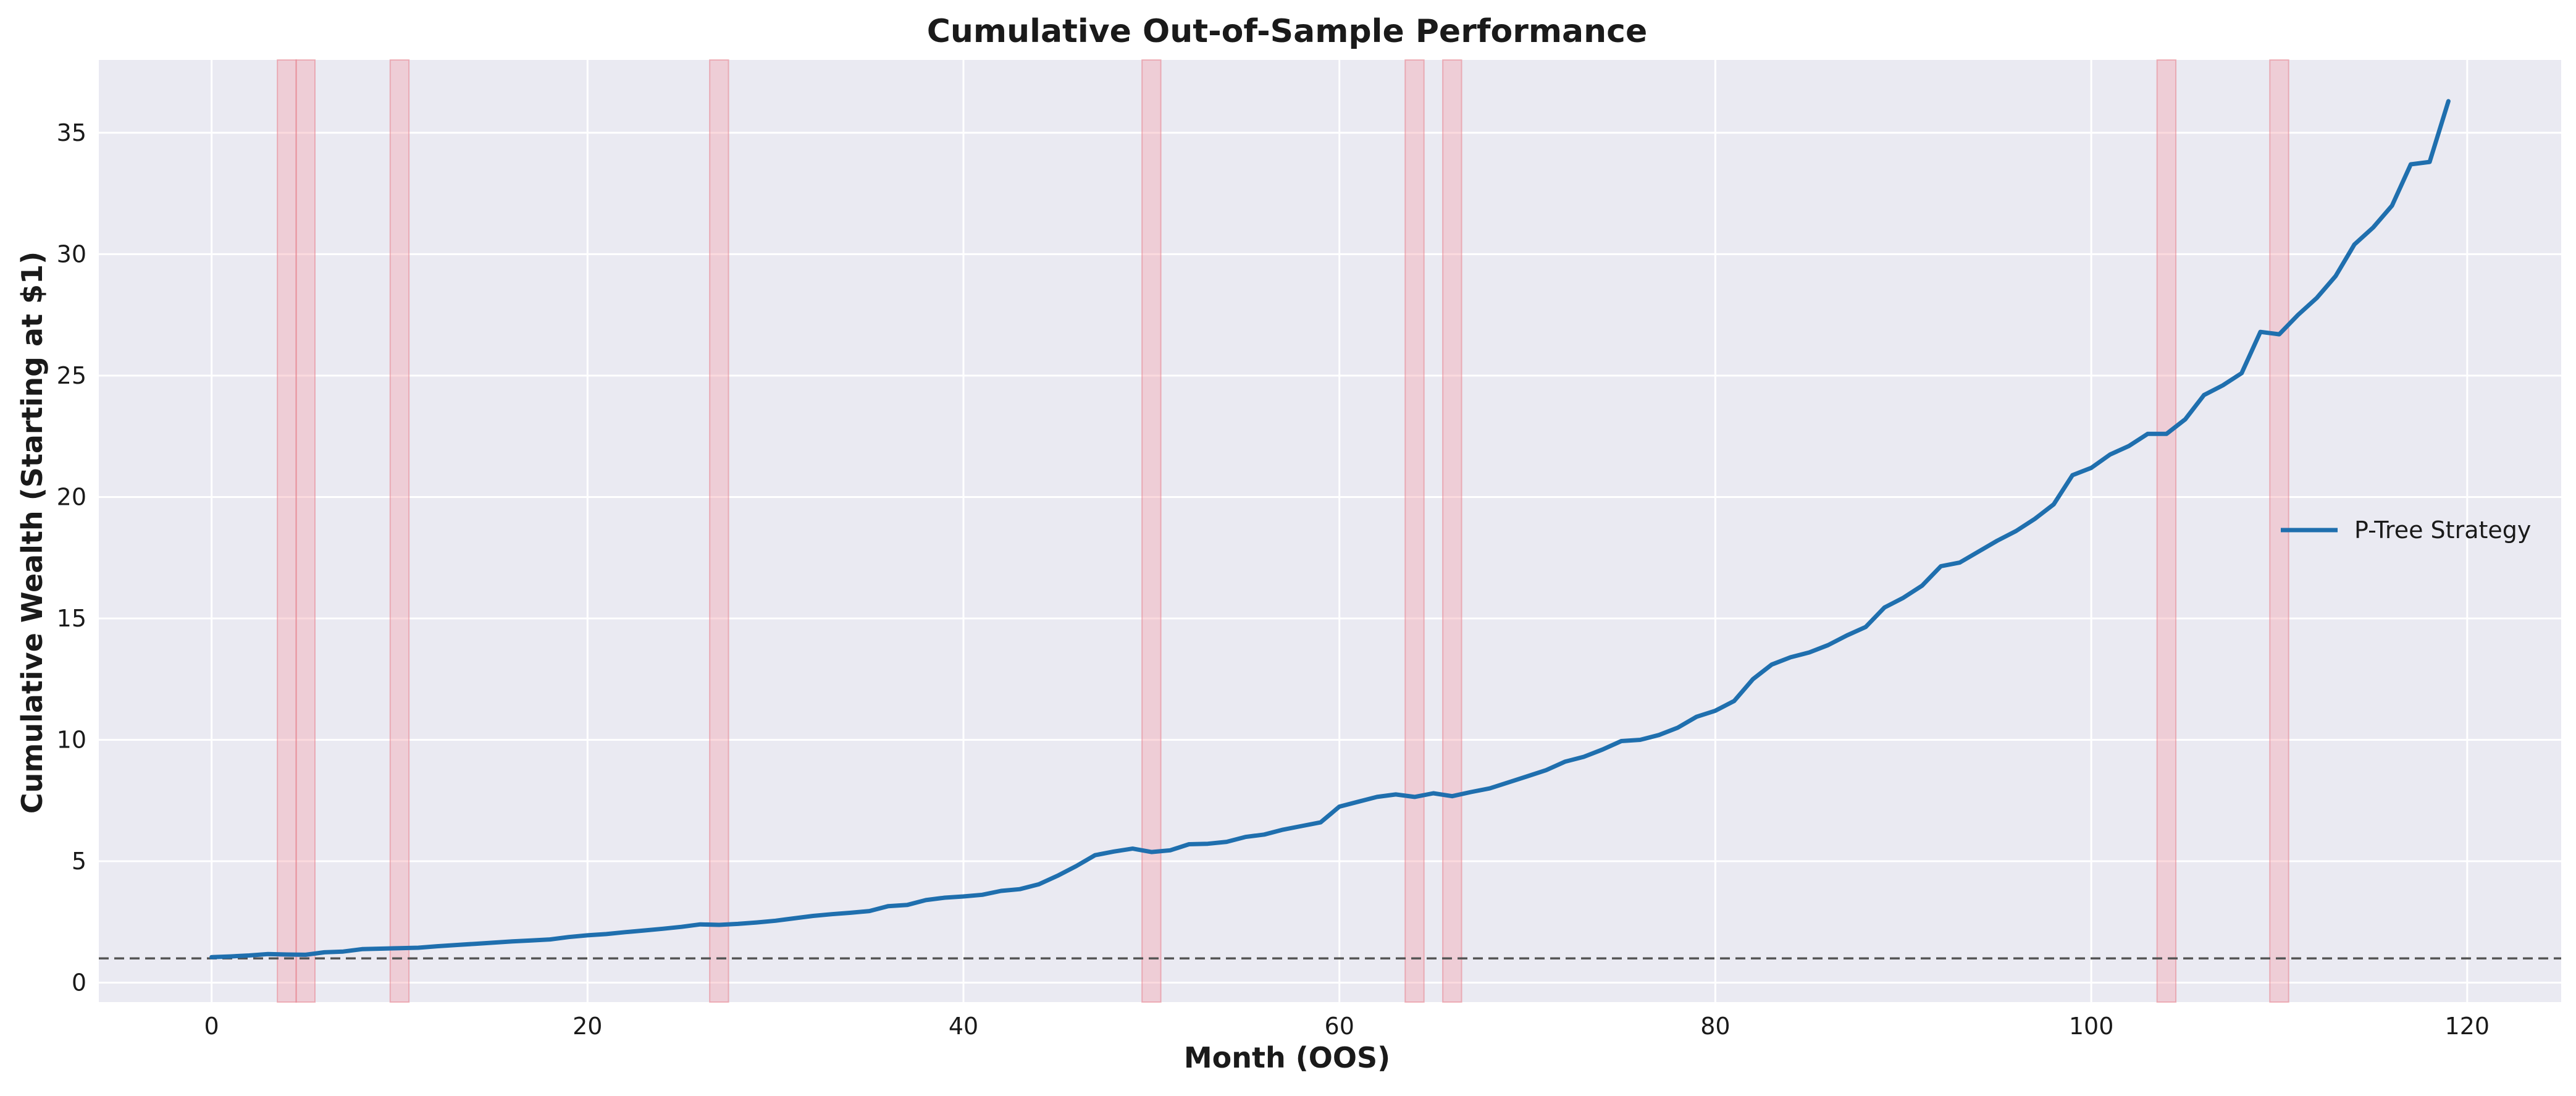 The width and height of the screenshot is (2576, 1096). Describe the element at coordinates (32, 532) in the screenshot. I see `y-axis-label: Cumulative Wealth (Starting at $1)` at that location.